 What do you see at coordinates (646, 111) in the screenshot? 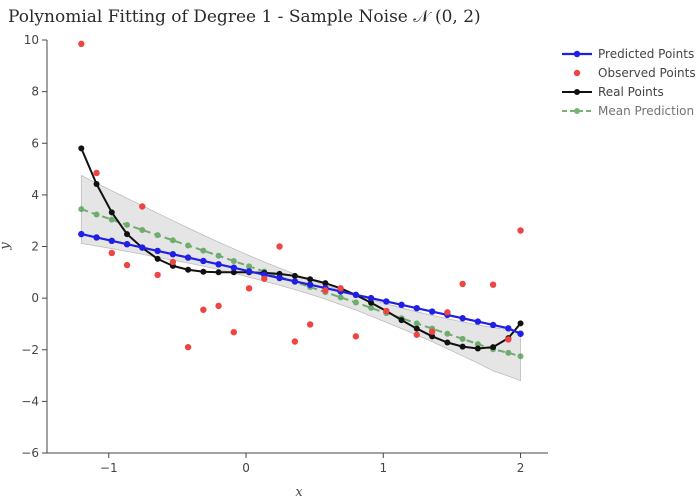
I see `legend-label: Mean Prediction` at bounding box center [646, 111].